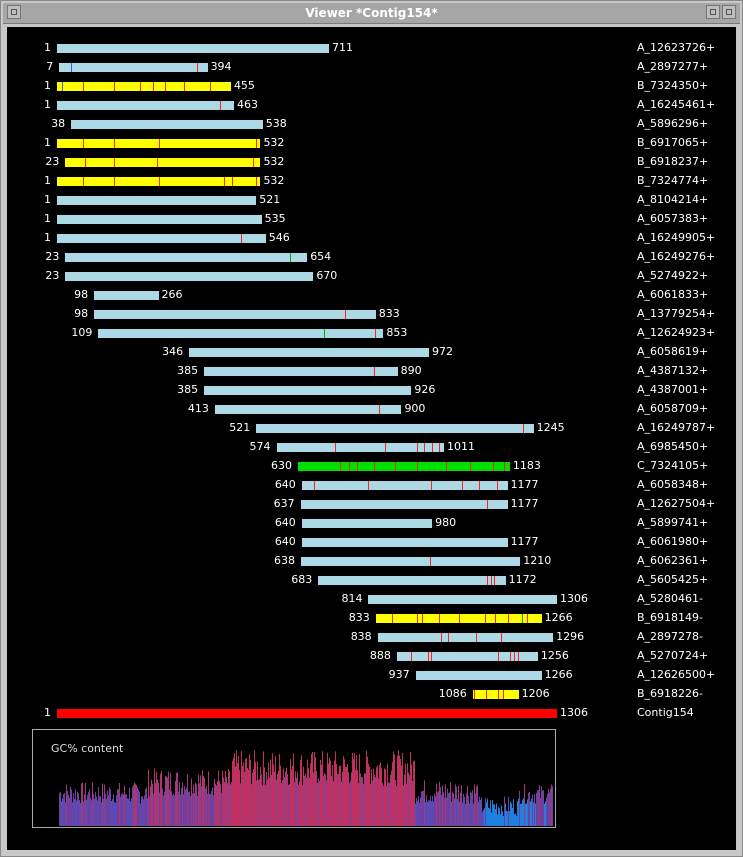 The image size is (743, 857). I want to click on read-row: 1 535 A_6057383+, so click(371, 218).